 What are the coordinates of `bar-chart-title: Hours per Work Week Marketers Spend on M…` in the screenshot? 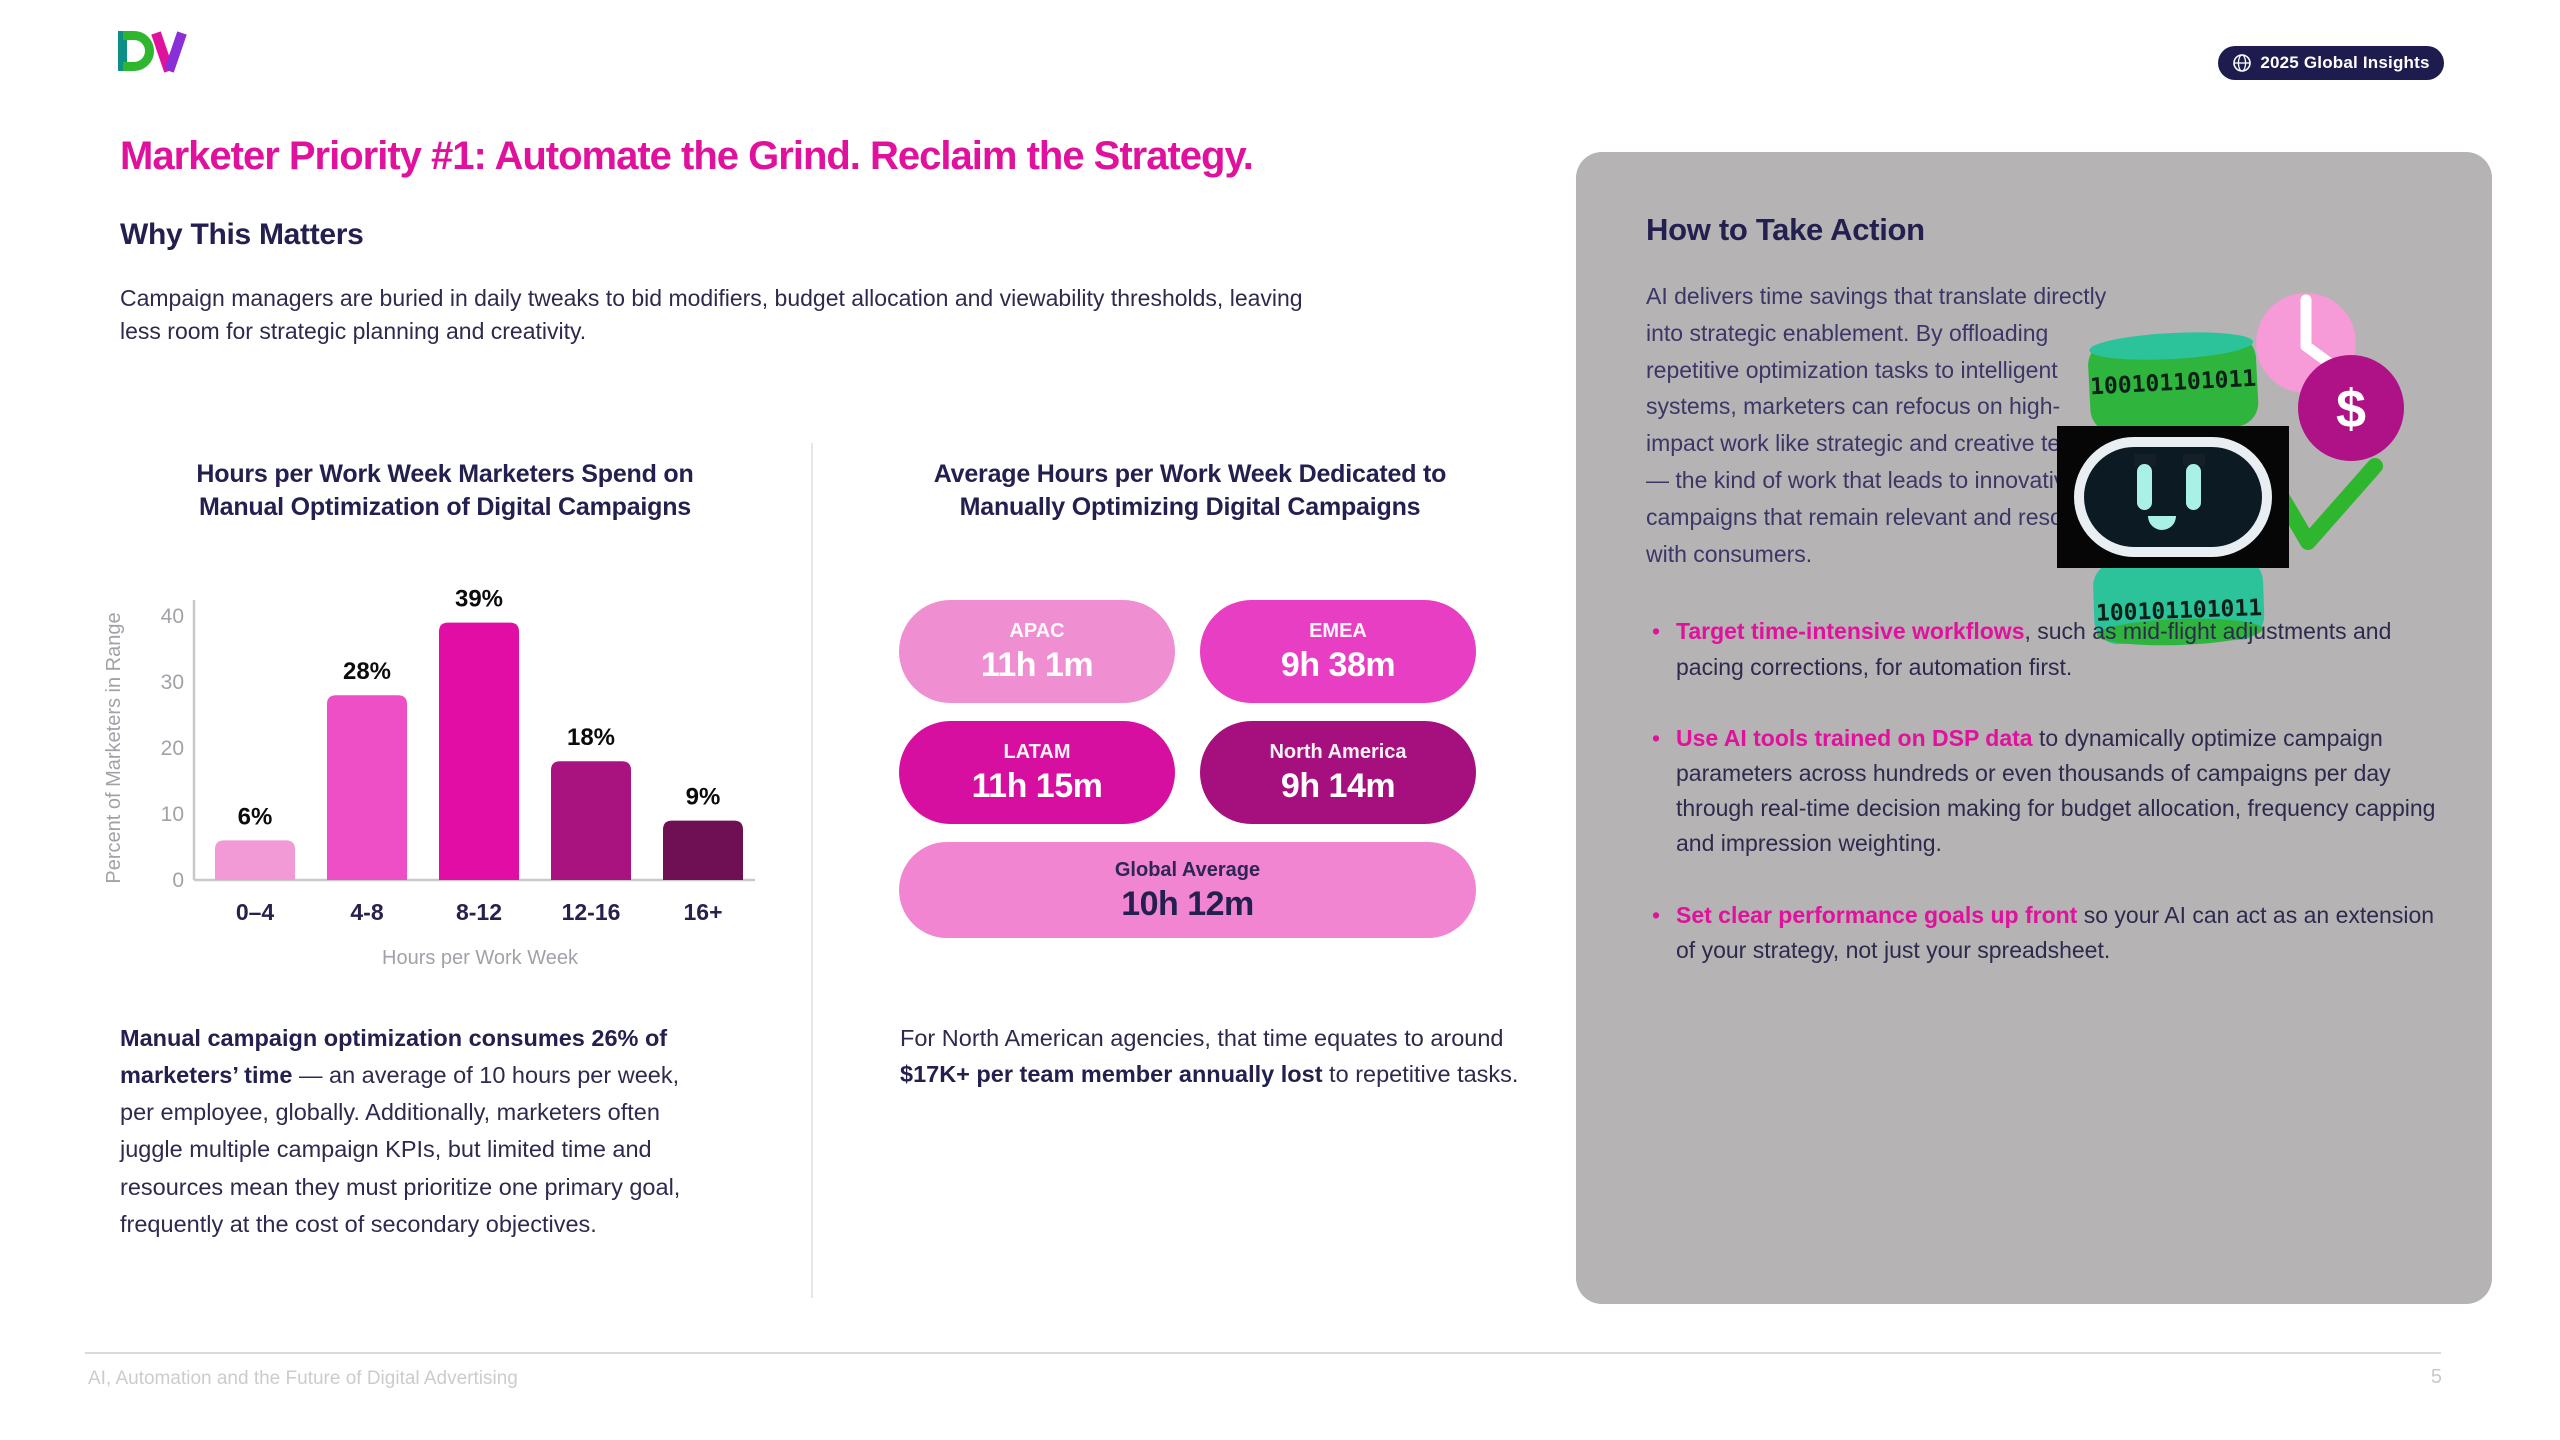 It's located at (445, 490).